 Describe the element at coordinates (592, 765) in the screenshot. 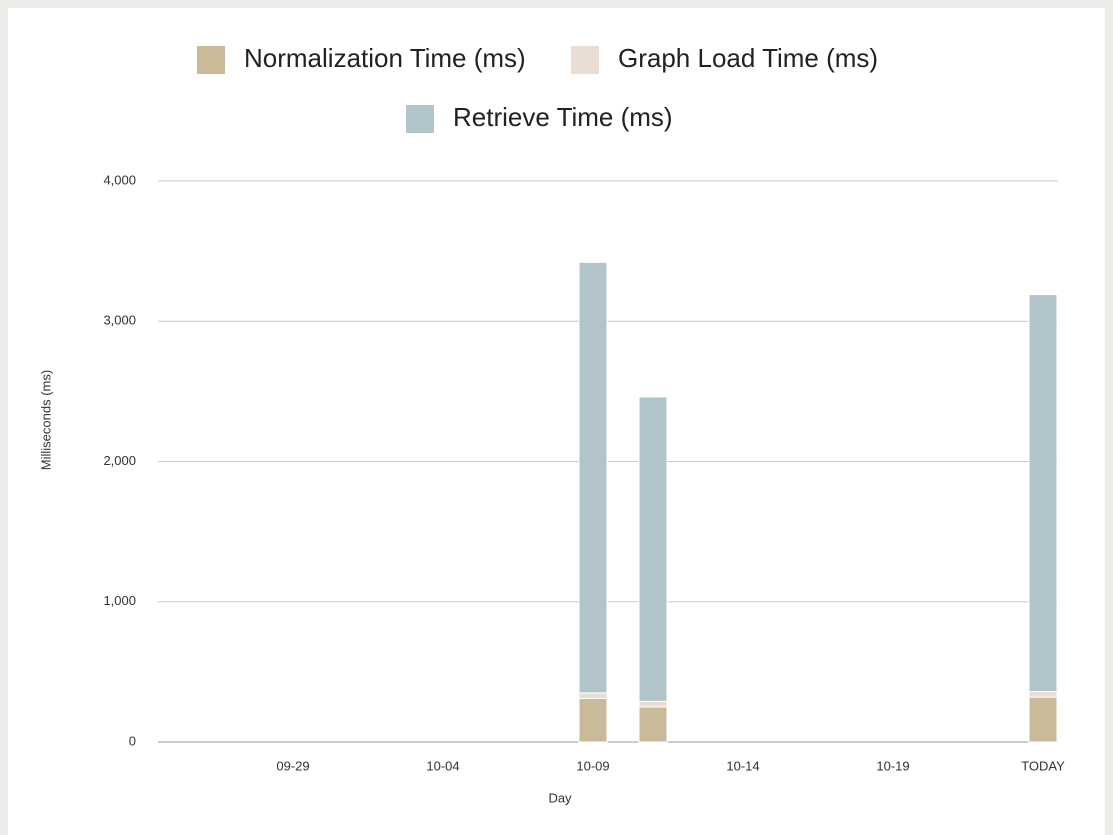

I see `x-tick-label: 10-09` at that location.